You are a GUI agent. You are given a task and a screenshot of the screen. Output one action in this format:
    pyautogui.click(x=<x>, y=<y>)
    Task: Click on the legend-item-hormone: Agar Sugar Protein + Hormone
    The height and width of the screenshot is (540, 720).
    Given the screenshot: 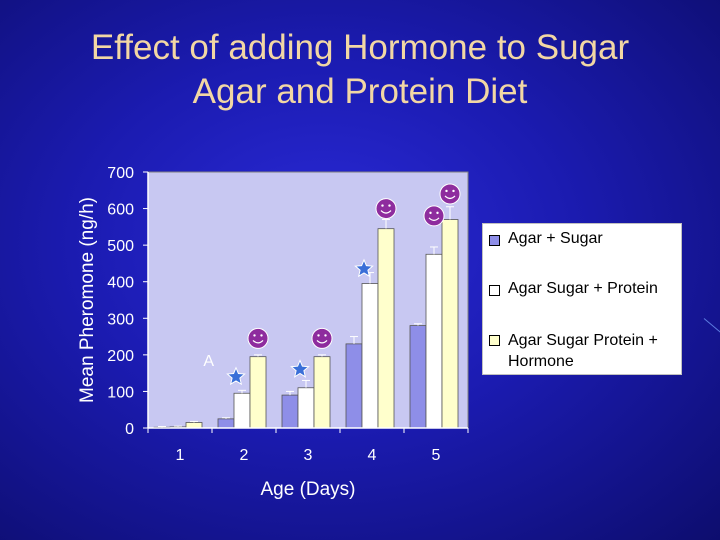 What is the action you would take?
    pyautogui.click(x=583, y=351)
    